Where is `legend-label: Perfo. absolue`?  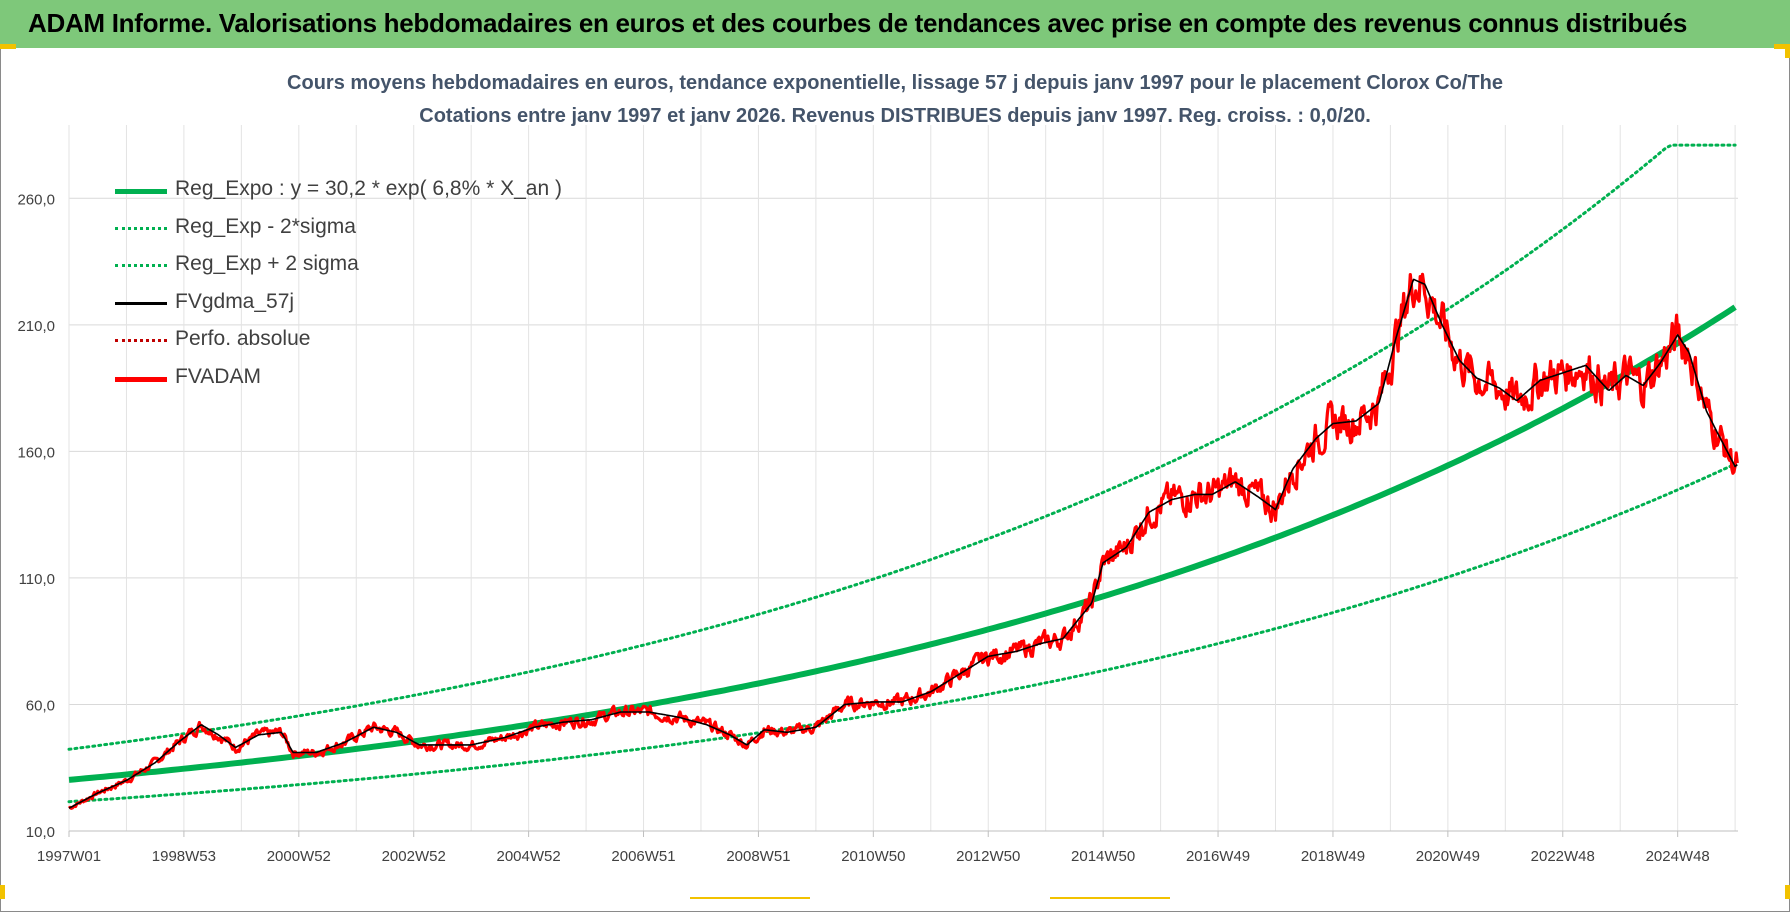
legend-label: Perfo. absolue is located at coordinates (243, 339).